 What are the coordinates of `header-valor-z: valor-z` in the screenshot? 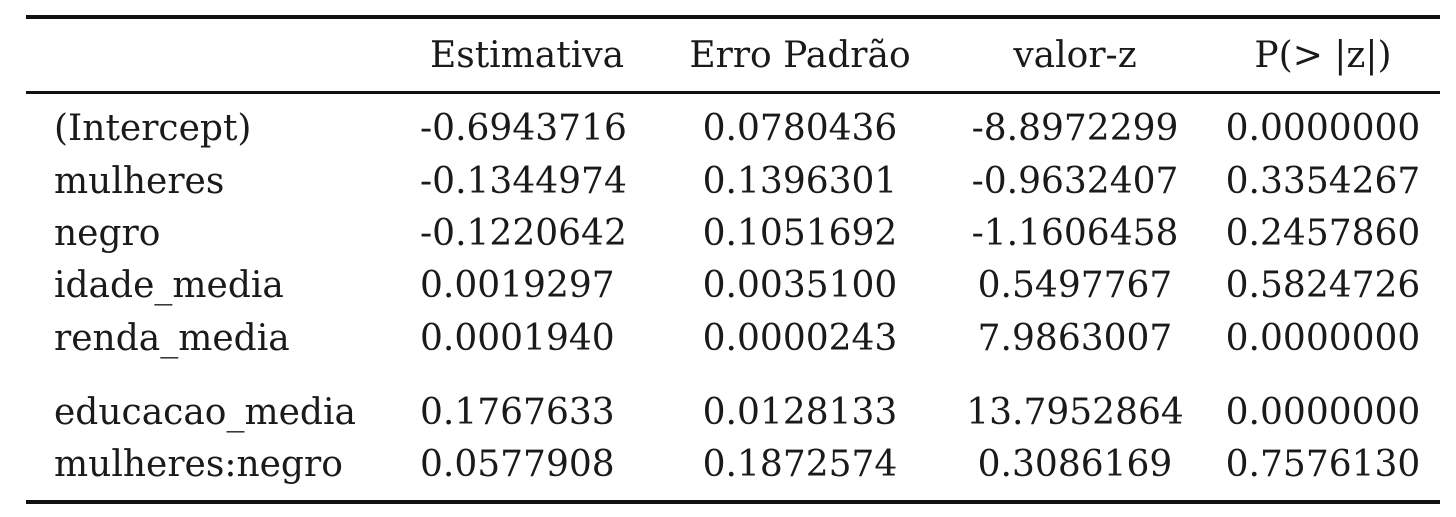 It's located at (1075, 55).